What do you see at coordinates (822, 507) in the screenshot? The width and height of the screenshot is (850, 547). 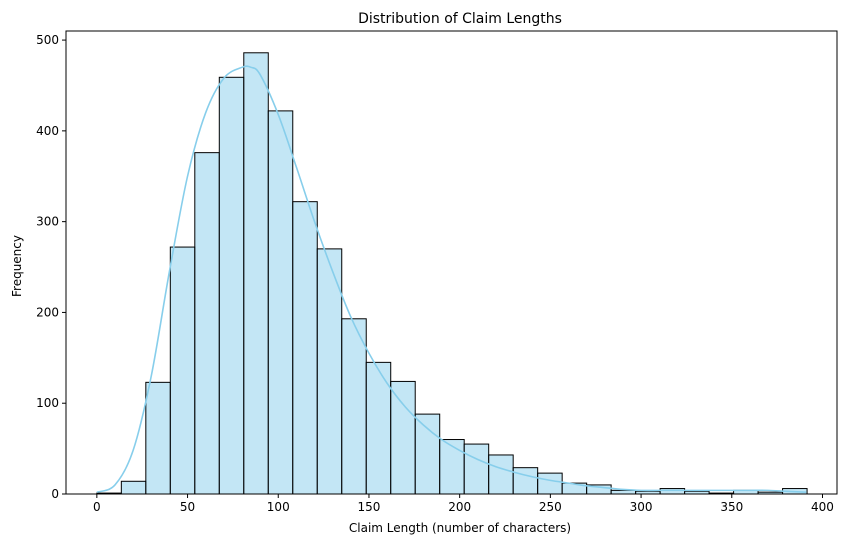 I see `x-tick-label: 400` at bounding box center [822, 507].